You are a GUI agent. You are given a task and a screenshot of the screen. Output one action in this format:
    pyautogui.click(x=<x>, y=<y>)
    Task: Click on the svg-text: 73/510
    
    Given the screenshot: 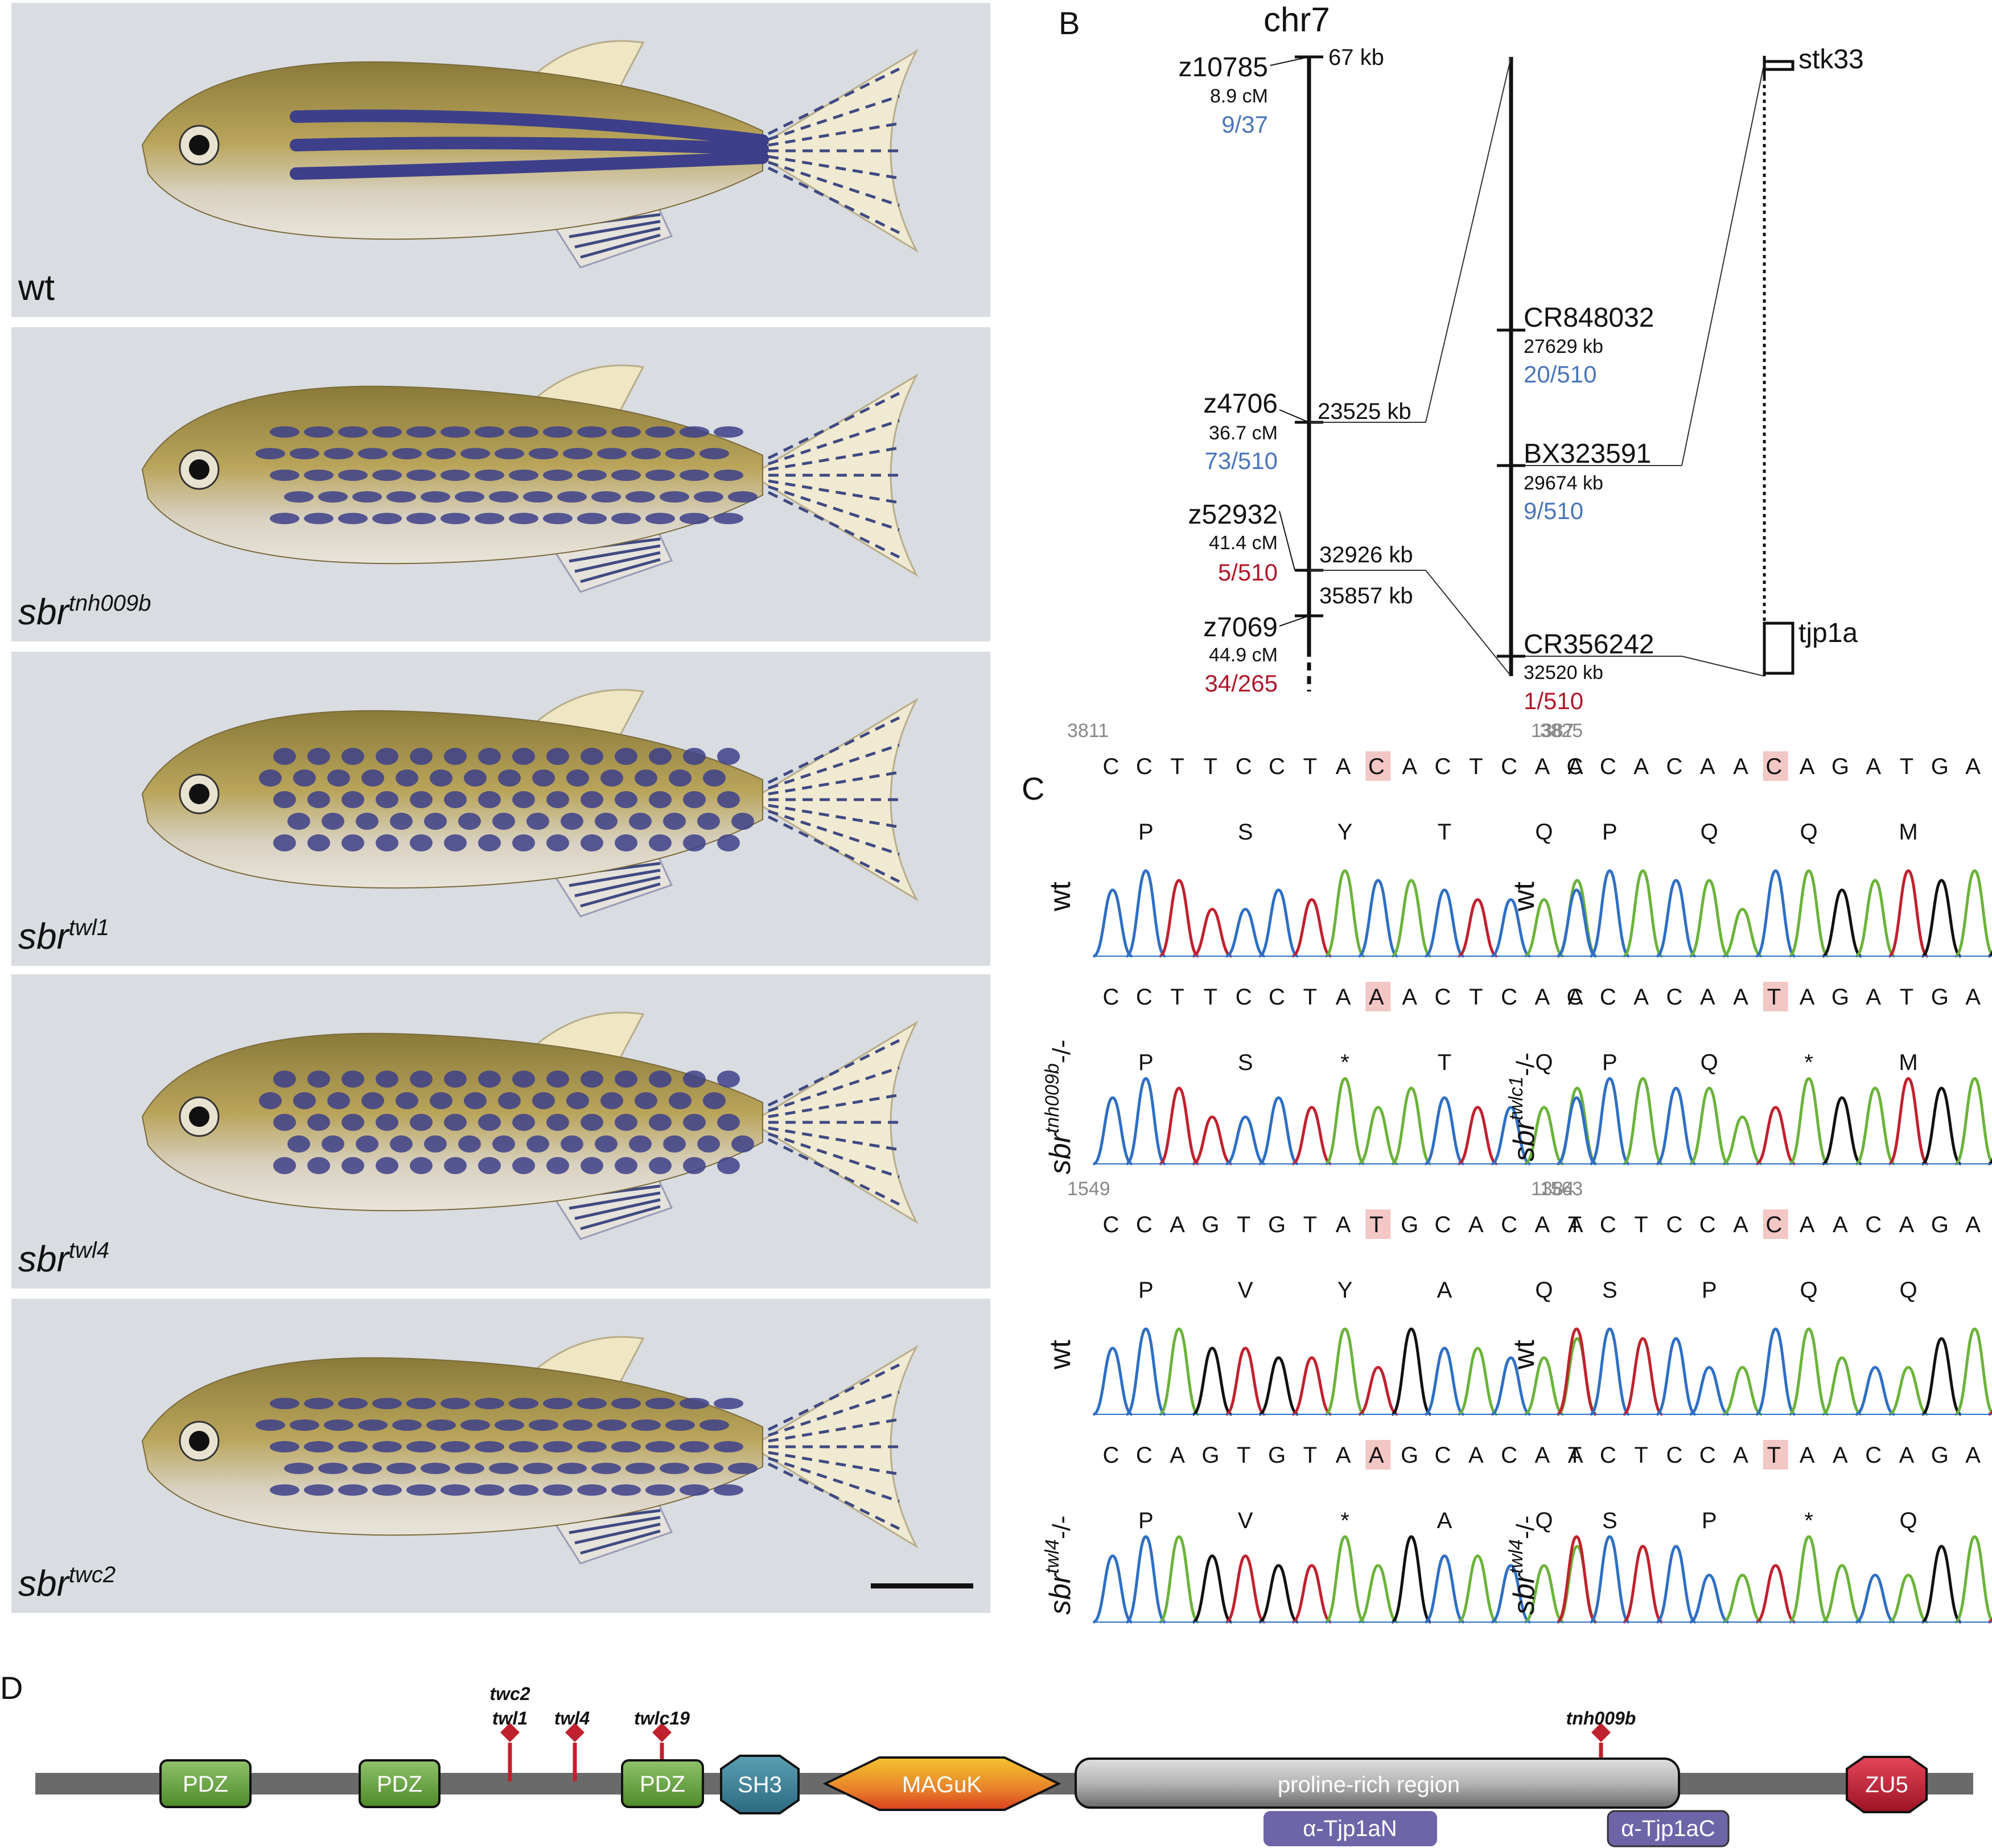 What is the action you would take?
    pyautogui.click(x=1241, y=460)
    